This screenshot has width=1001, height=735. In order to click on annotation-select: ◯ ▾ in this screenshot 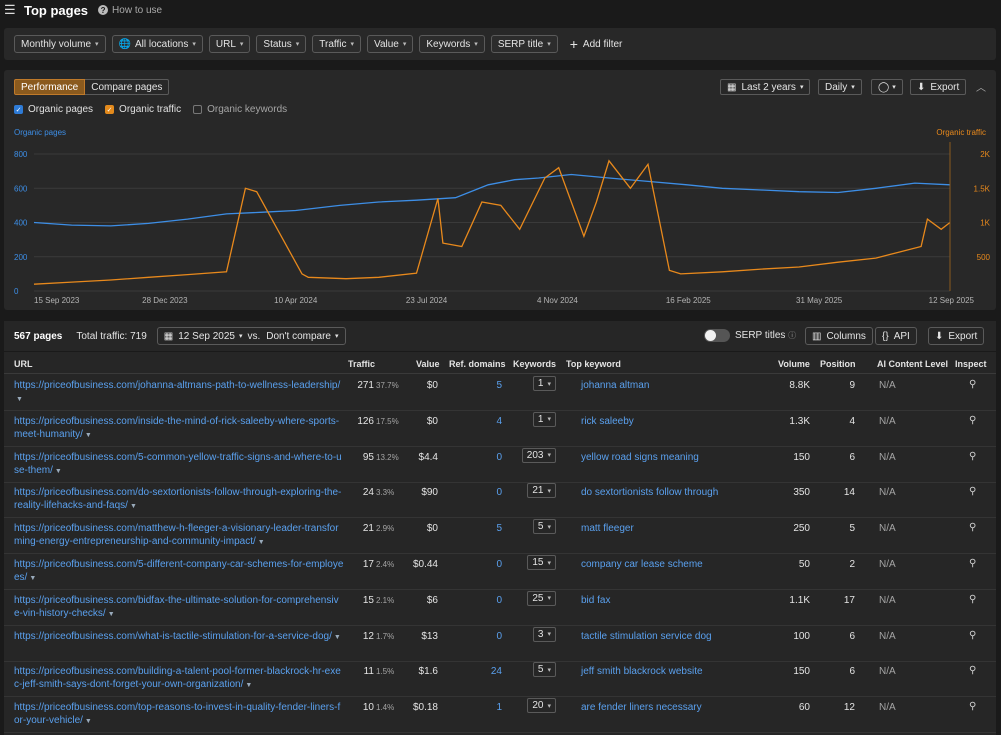, I will do `click(887, 87)`.